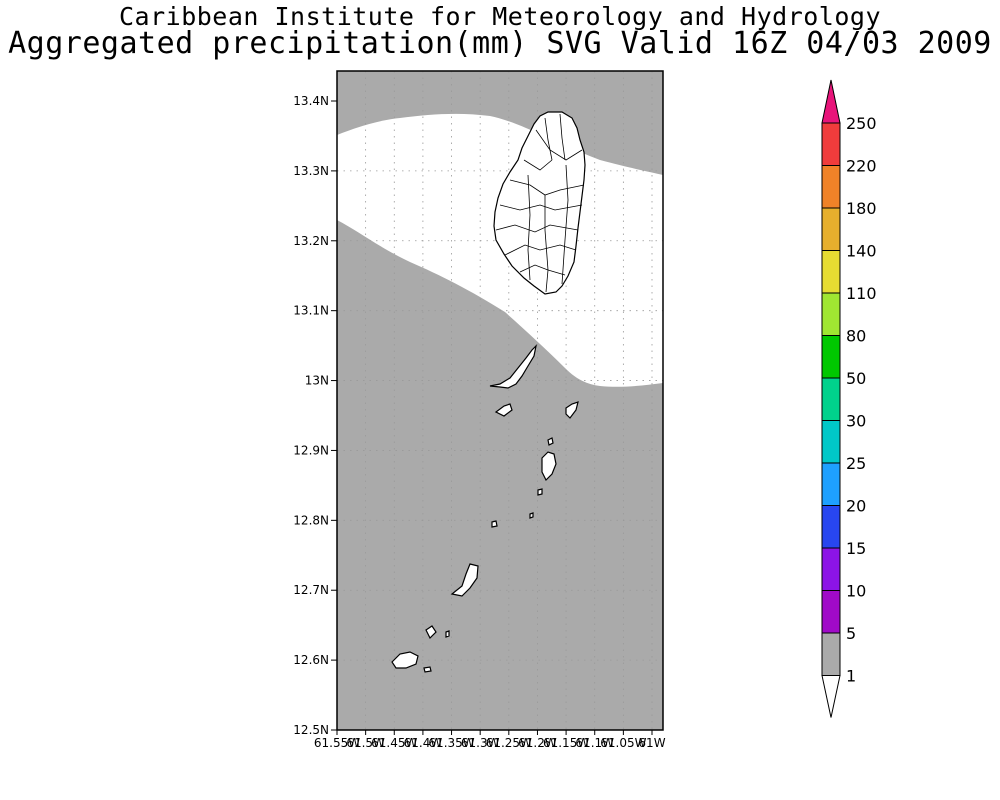 The width and height of the screenshot is (1000, 800). Describe the element at coordinates (849, 398) in the screenshot. I see `colorbar-legend: 250 220 180 140 110 80 50 30 25 20 15 10 5 1` at that location.